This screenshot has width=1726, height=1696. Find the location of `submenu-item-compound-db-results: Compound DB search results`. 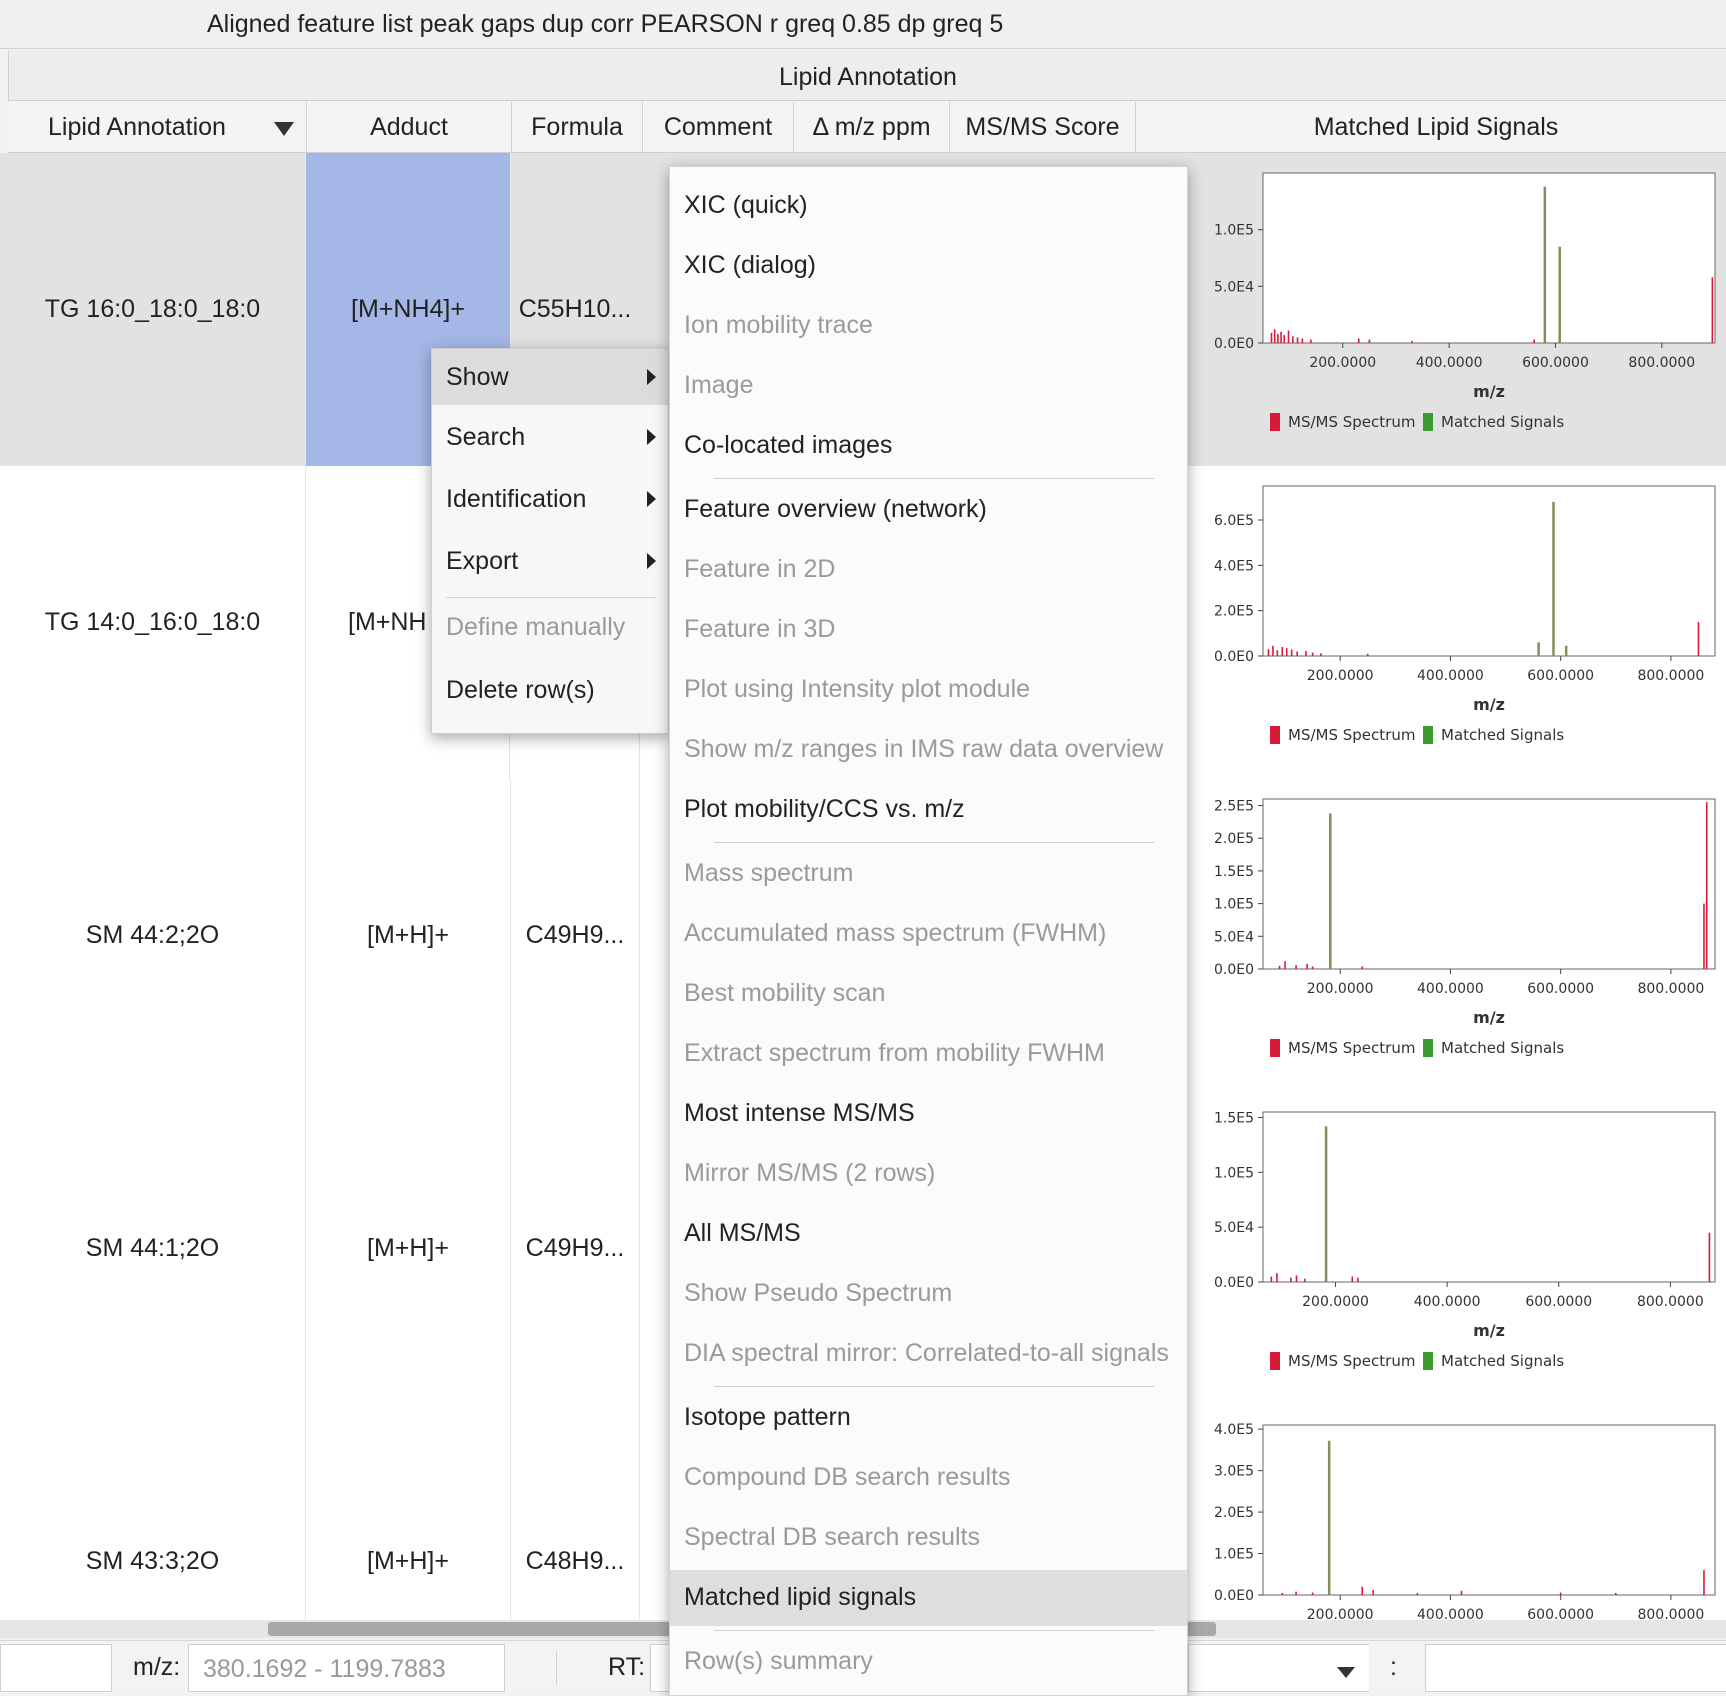

submenu-item-compound-db-results: Compound DB search results is located at coordinates (928, 1478).